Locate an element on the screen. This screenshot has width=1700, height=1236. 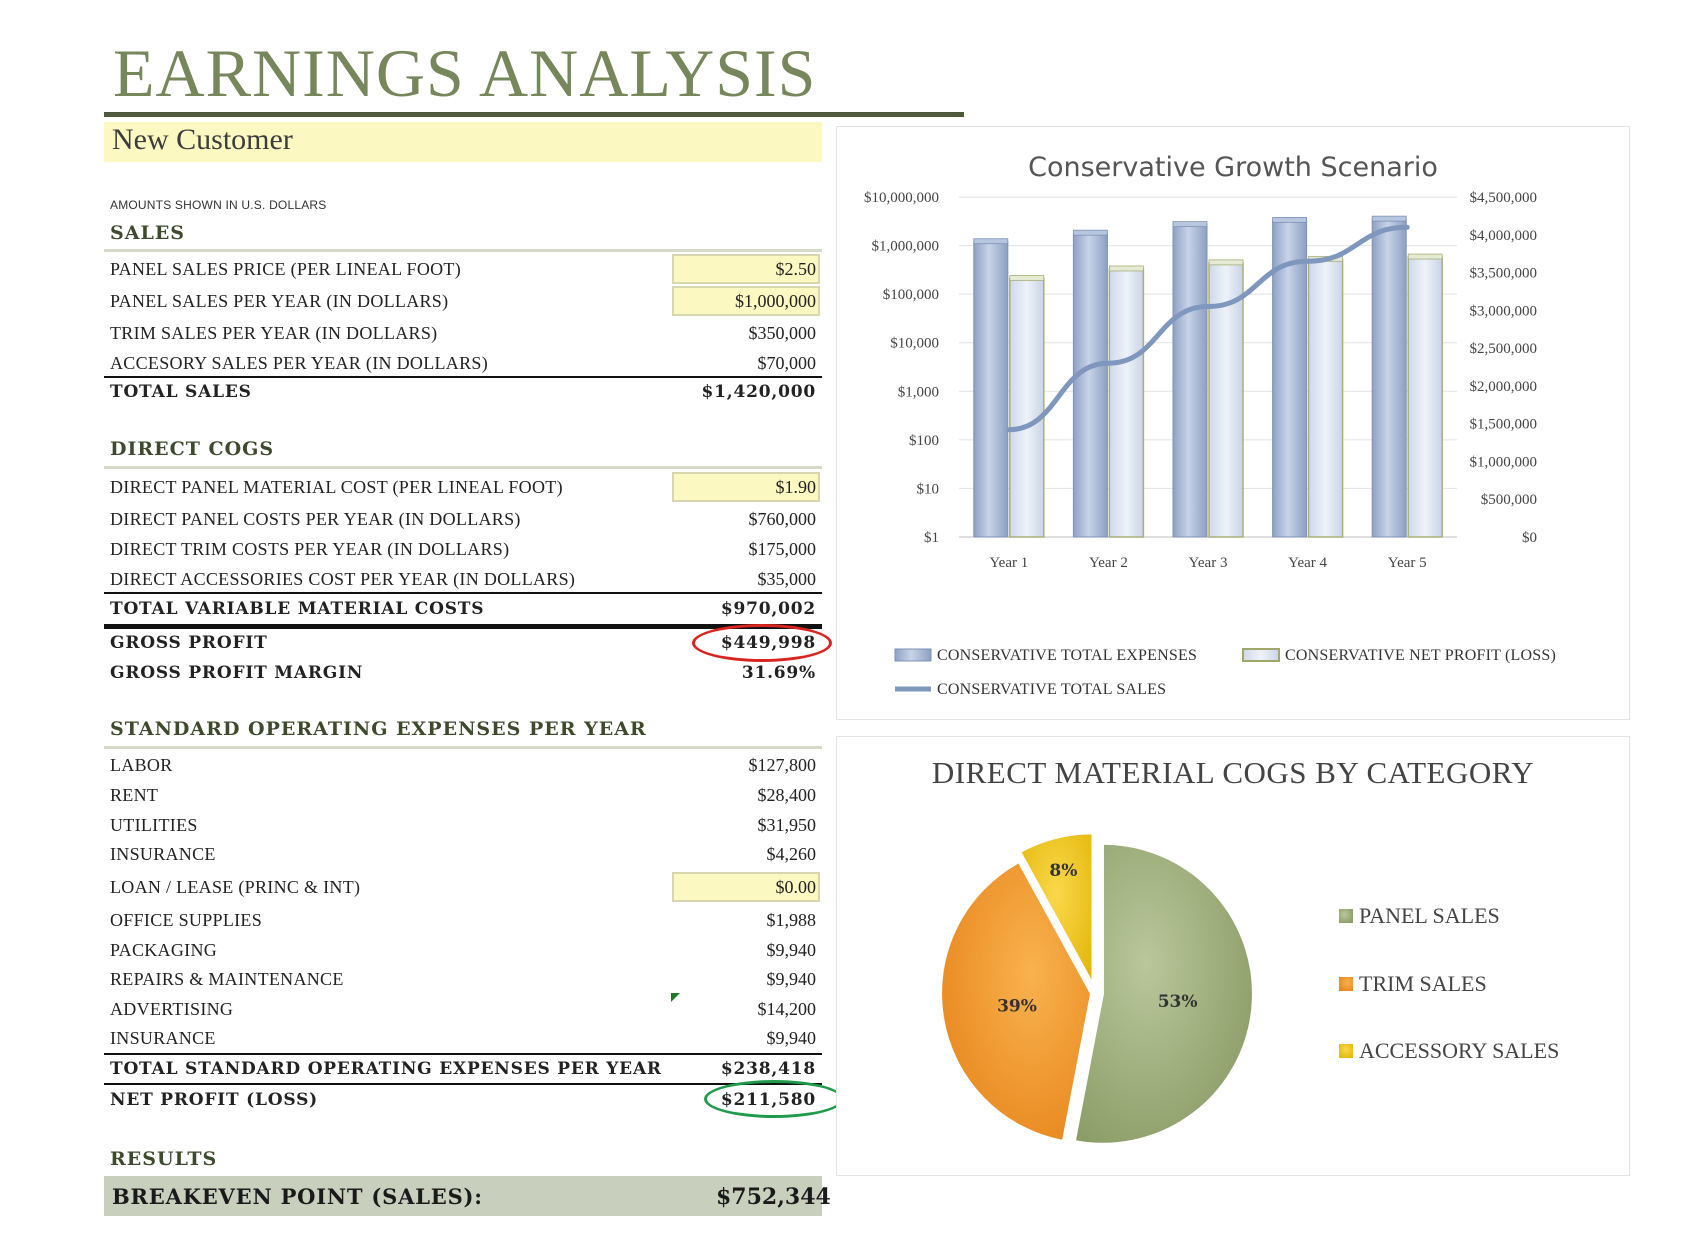
panel-price-input-box is located at coordinates (746, 269).